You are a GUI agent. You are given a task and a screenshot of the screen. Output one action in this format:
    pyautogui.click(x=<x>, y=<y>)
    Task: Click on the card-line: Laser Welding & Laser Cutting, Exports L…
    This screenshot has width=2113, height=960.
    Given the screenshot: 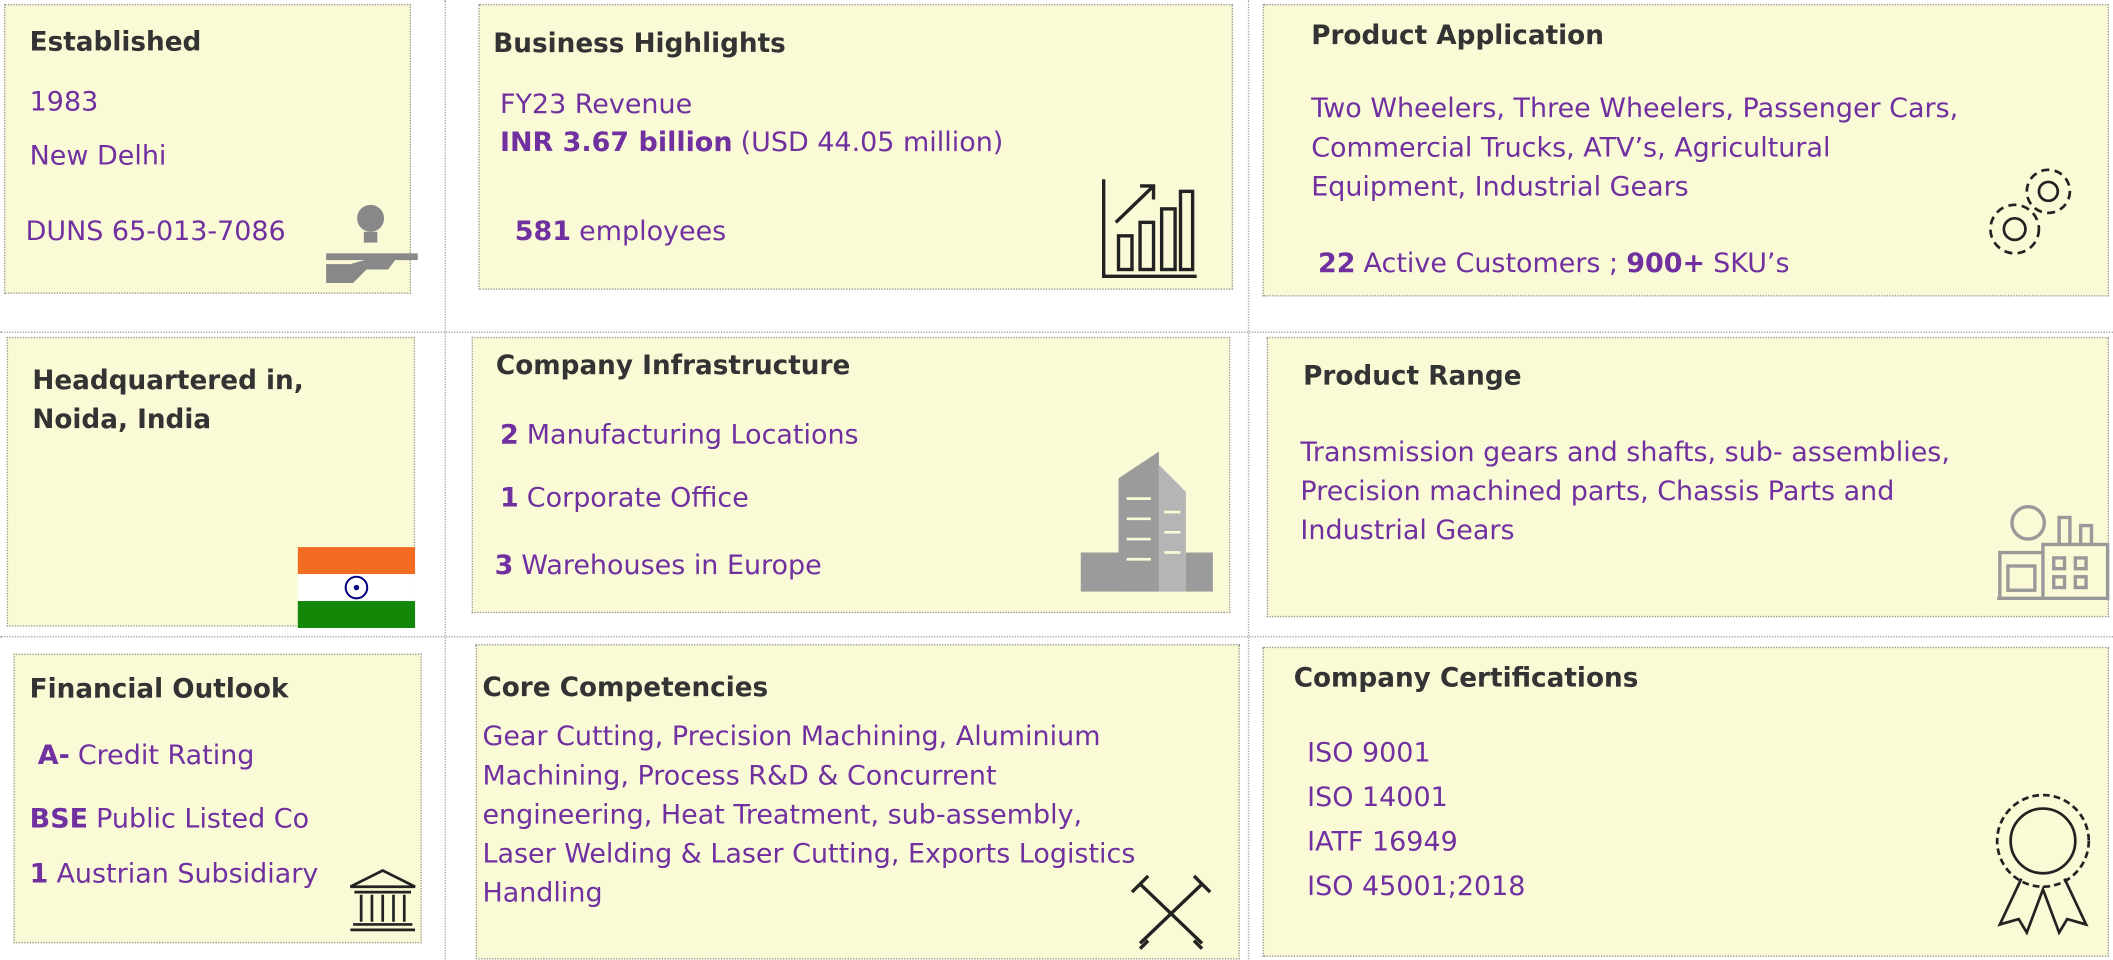 What is the action you would take?
    pyautogui.click(x=808, y=853)
    